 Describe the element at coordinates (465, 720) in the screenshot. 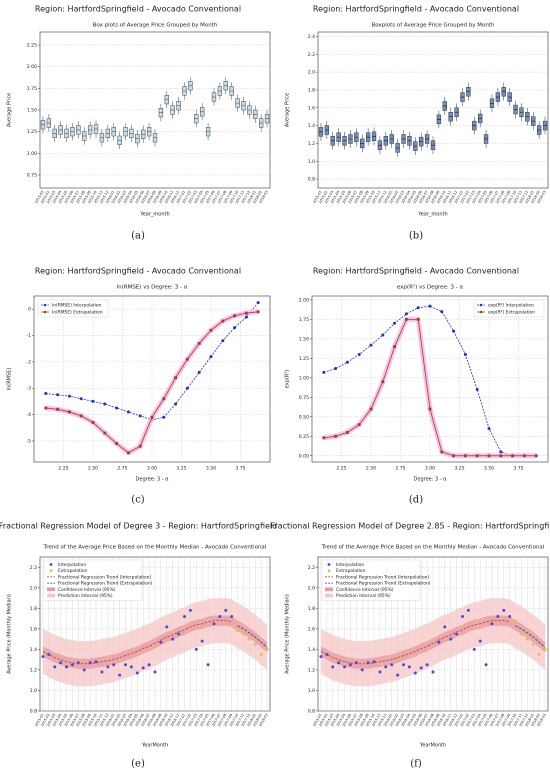

I see `x-tick-label: 2017-02` at that location.